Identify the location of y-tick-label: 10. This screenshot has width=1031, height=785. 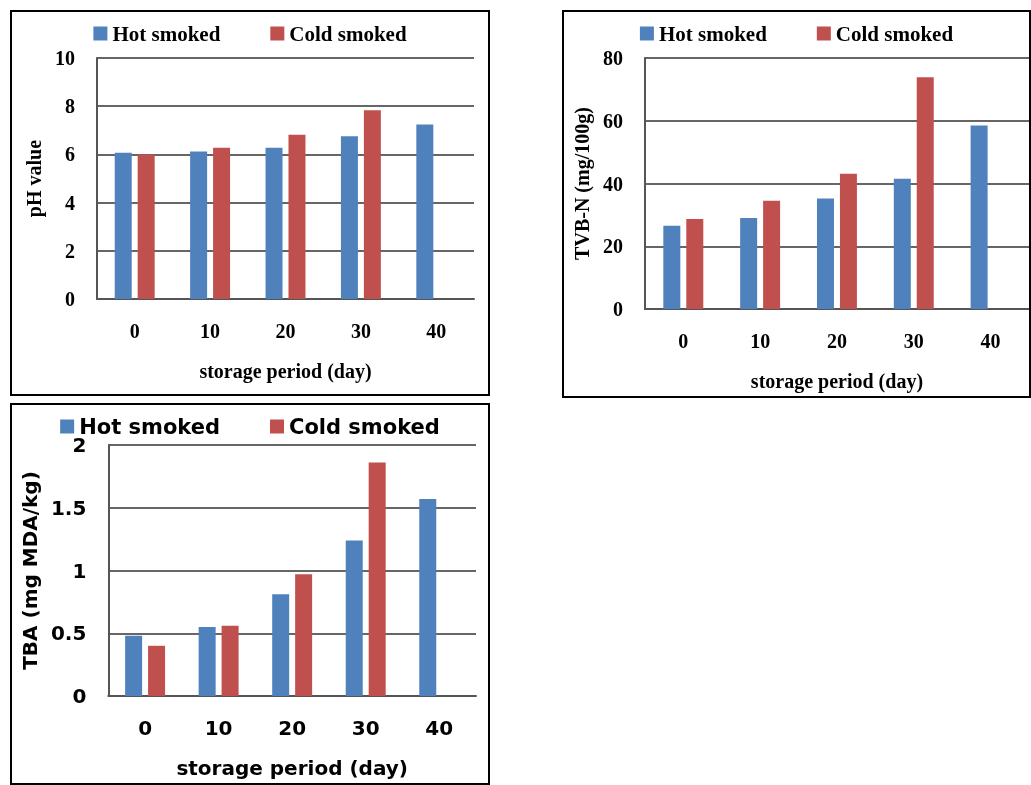
(65, 58).